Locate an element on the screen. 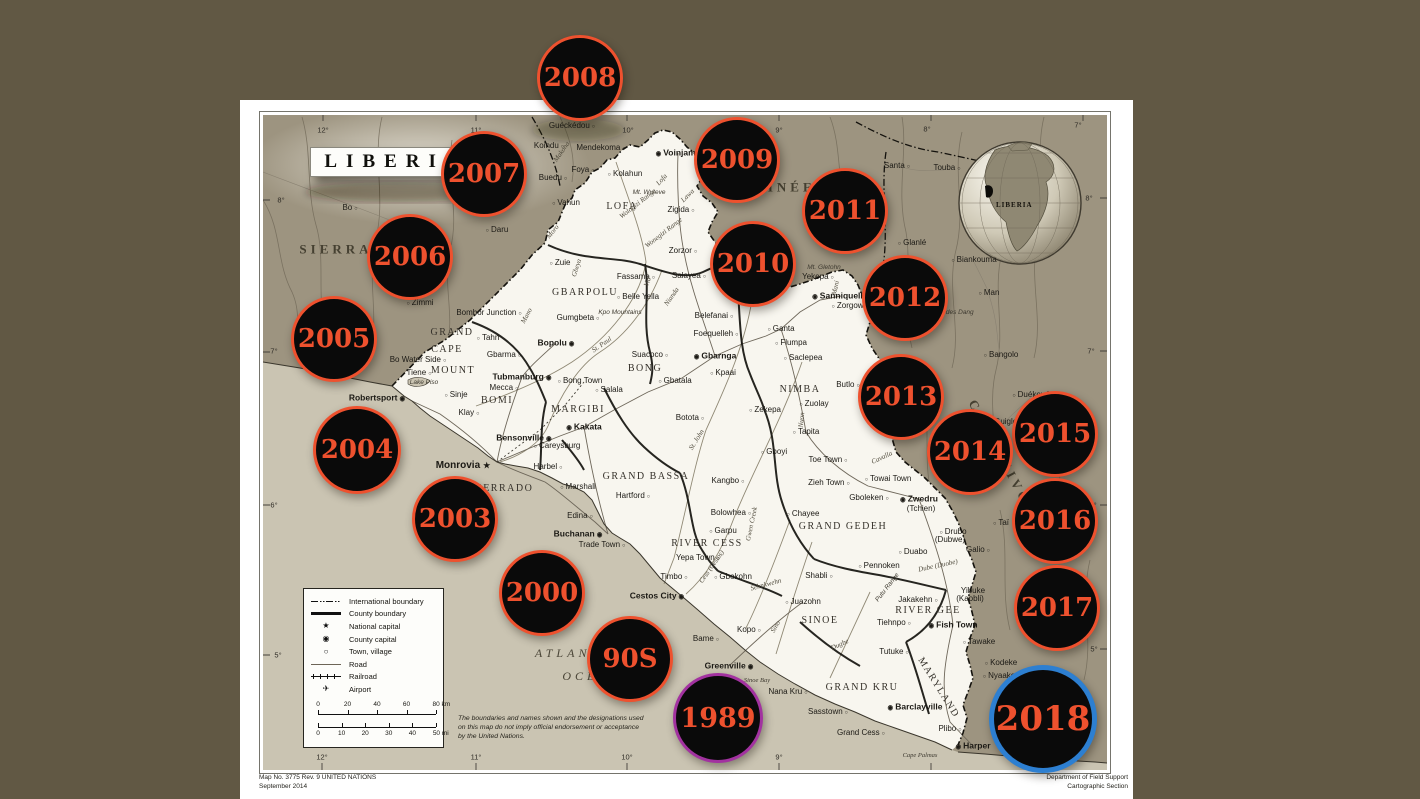 This screenshot has width=1420, height=799. scale-label: 50 mi is located at coordinates (440, 733).